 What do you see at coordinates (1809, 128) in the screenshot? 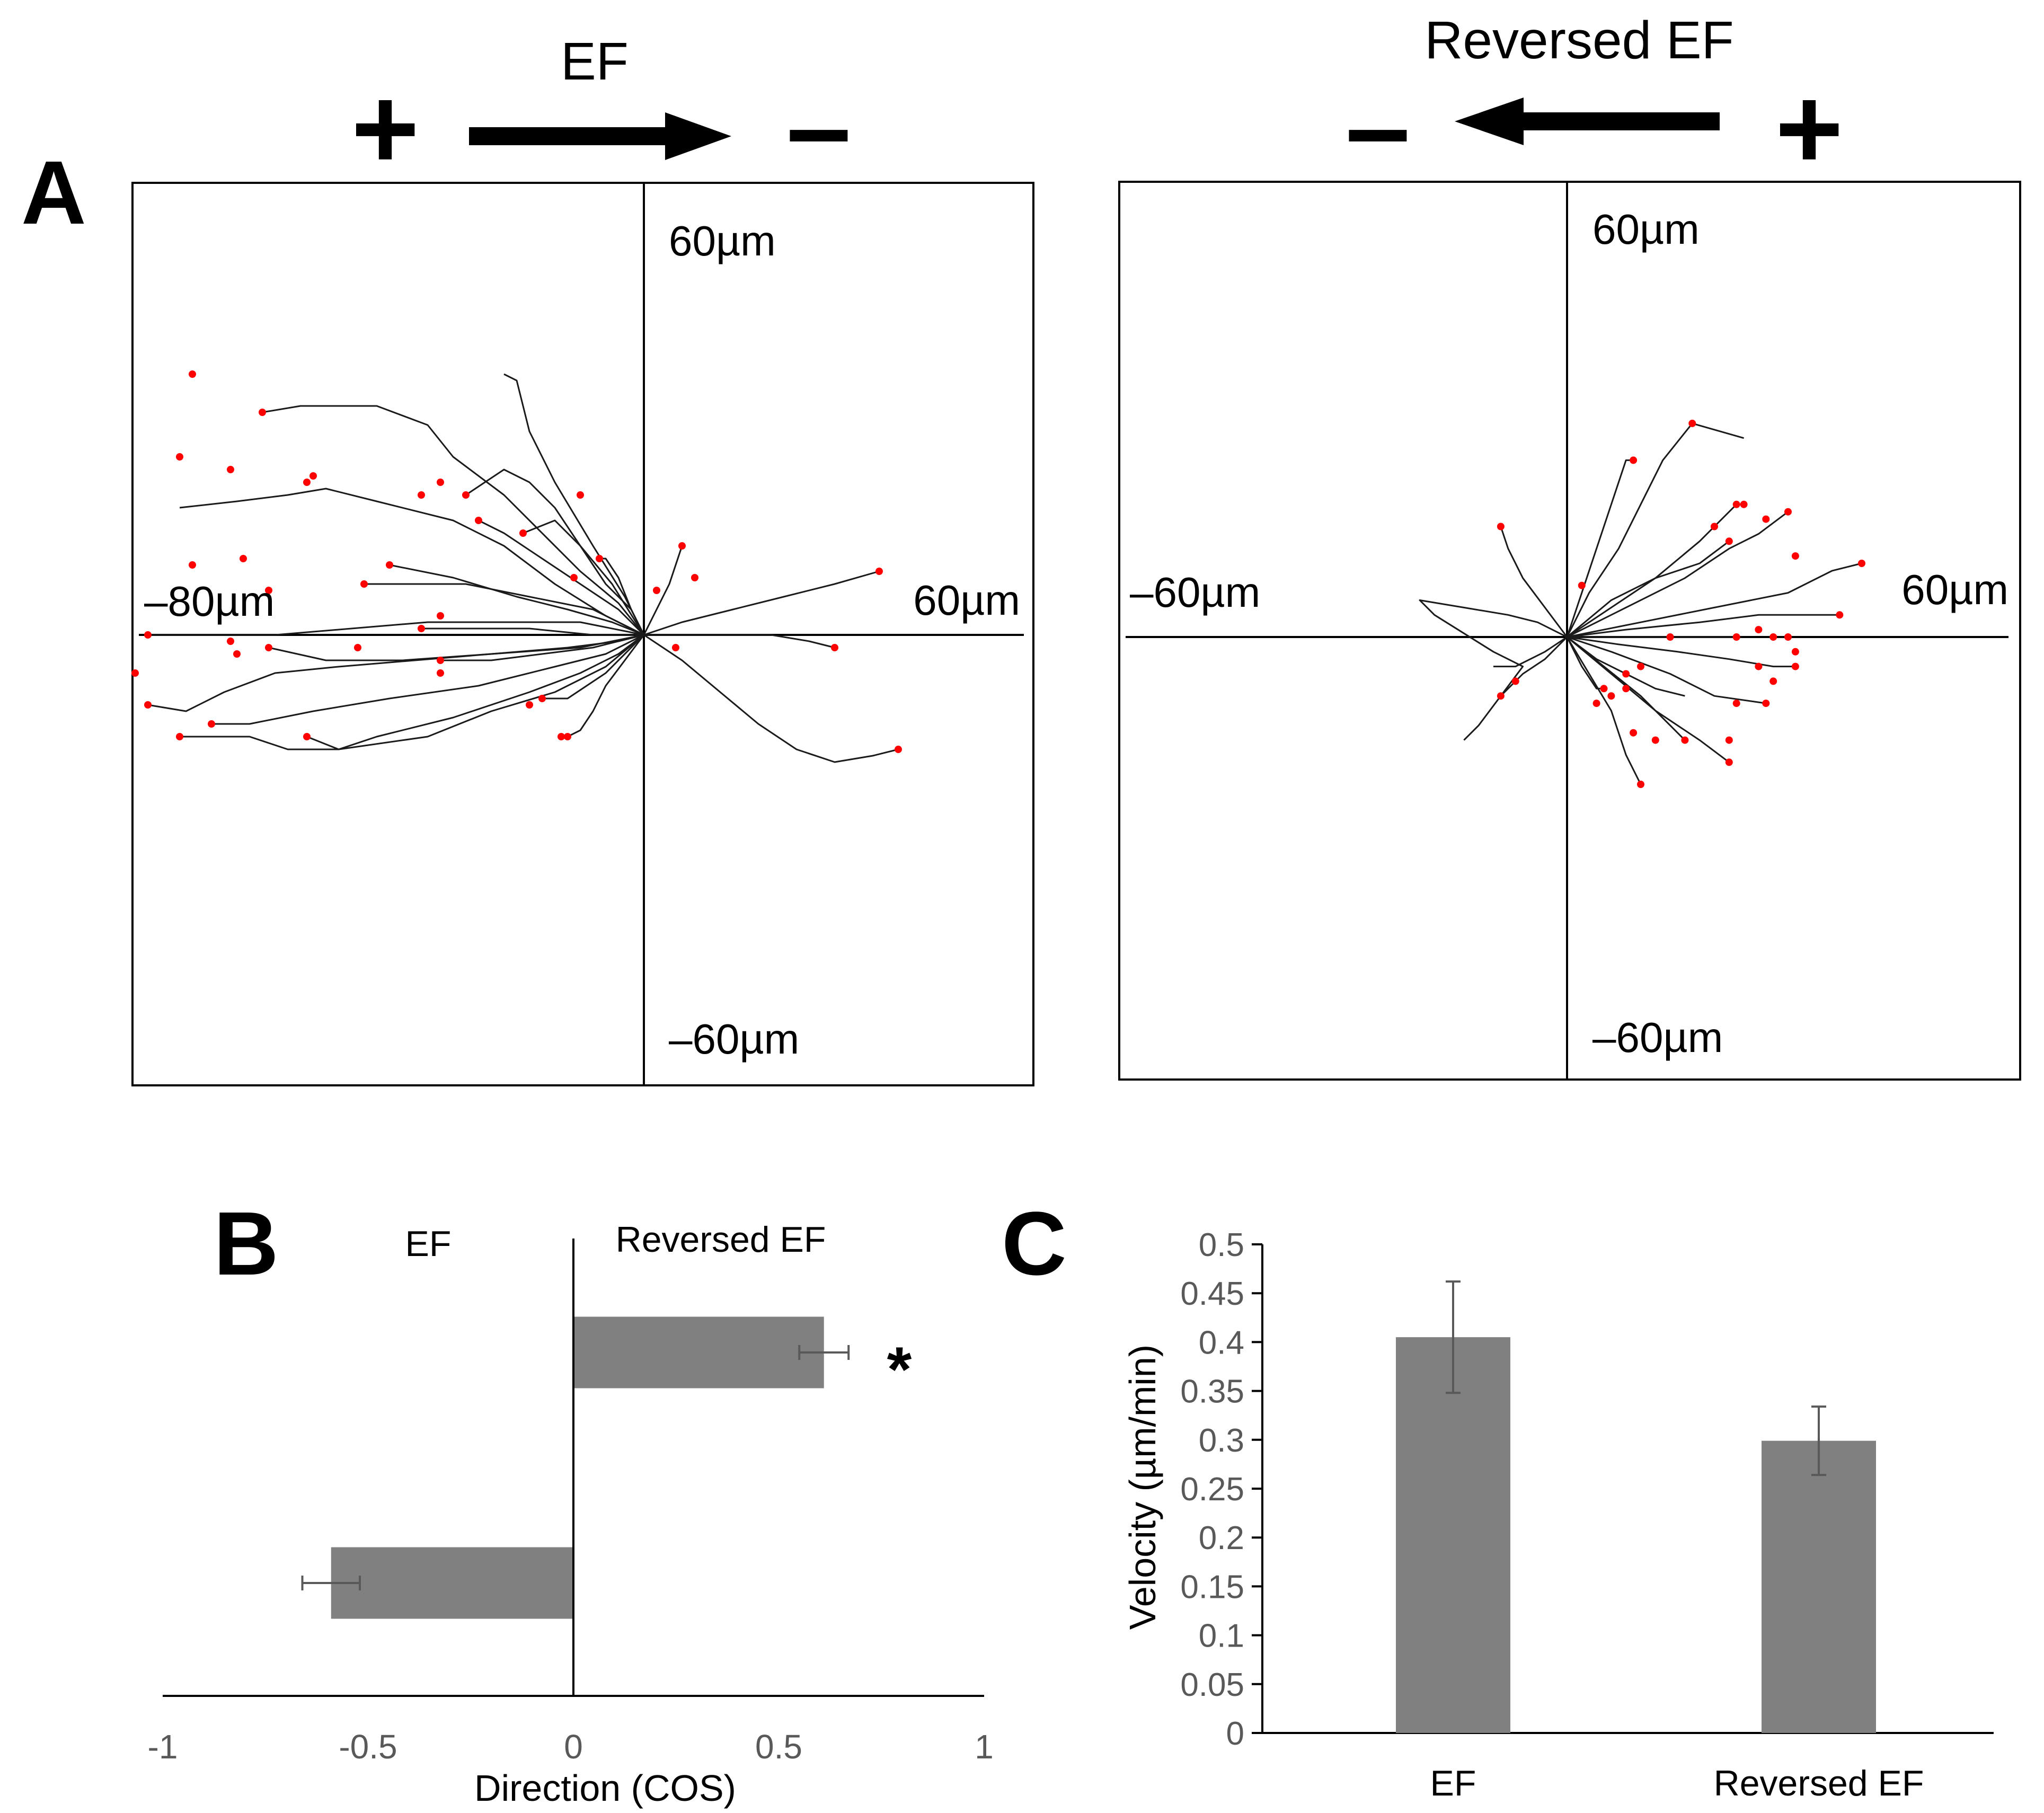
I see `reversed-ef-plus-sign: +` at bounding box center [1809, 128].